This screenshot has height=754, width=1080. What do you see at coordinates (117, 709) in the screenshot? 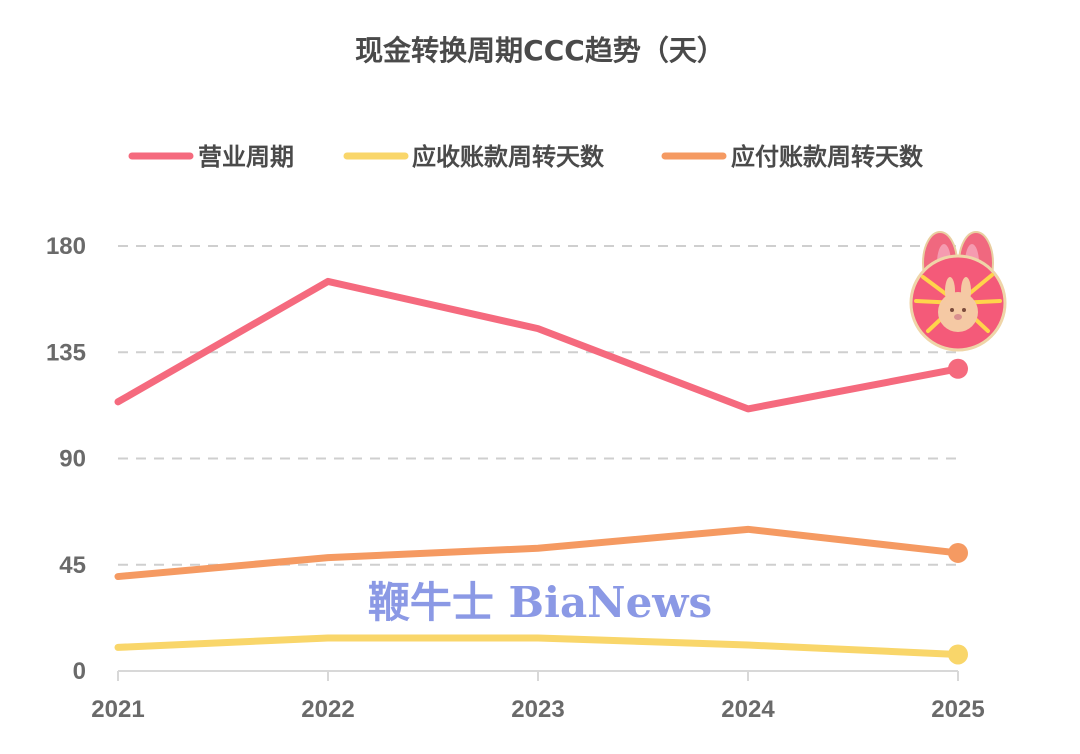
I see `x-tick-label: 2021` at bounding box center [117, 709].